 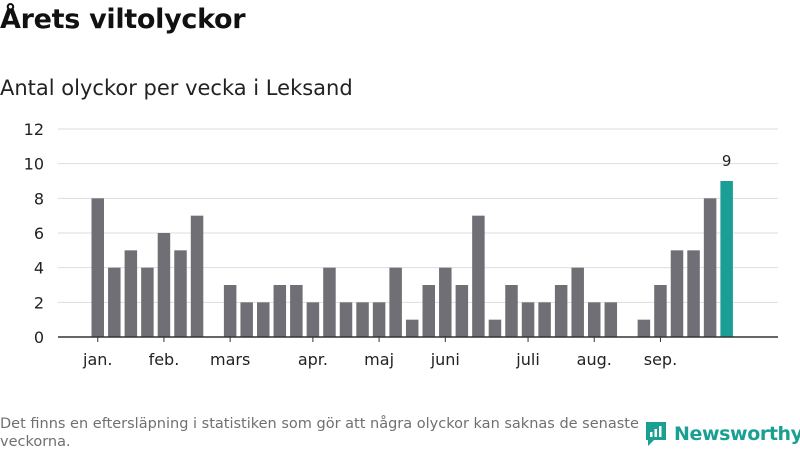 I want to click on data-label: 9, so click(x=727, y=161).